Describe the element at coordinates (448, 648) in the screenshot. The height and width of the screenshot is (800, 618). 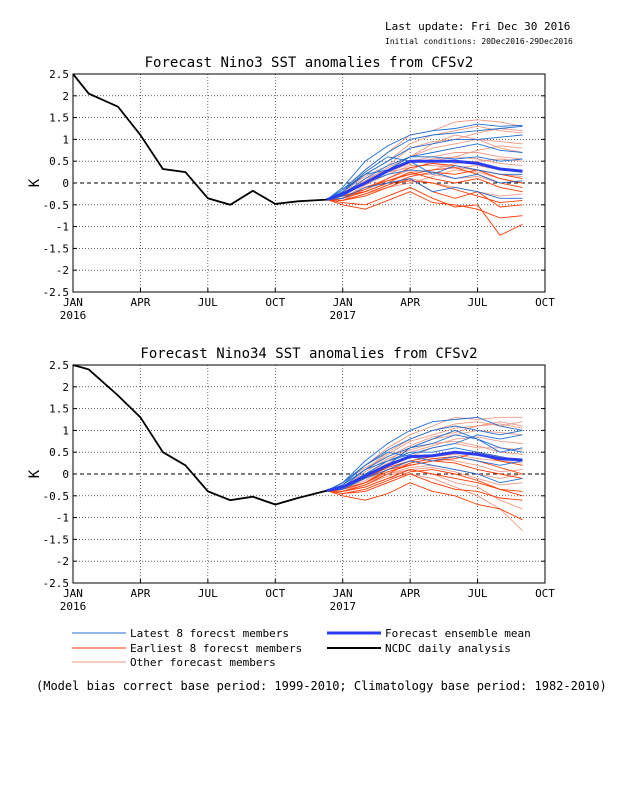
I see `legend-analysis-label: NCDC daily analysis` at that location.